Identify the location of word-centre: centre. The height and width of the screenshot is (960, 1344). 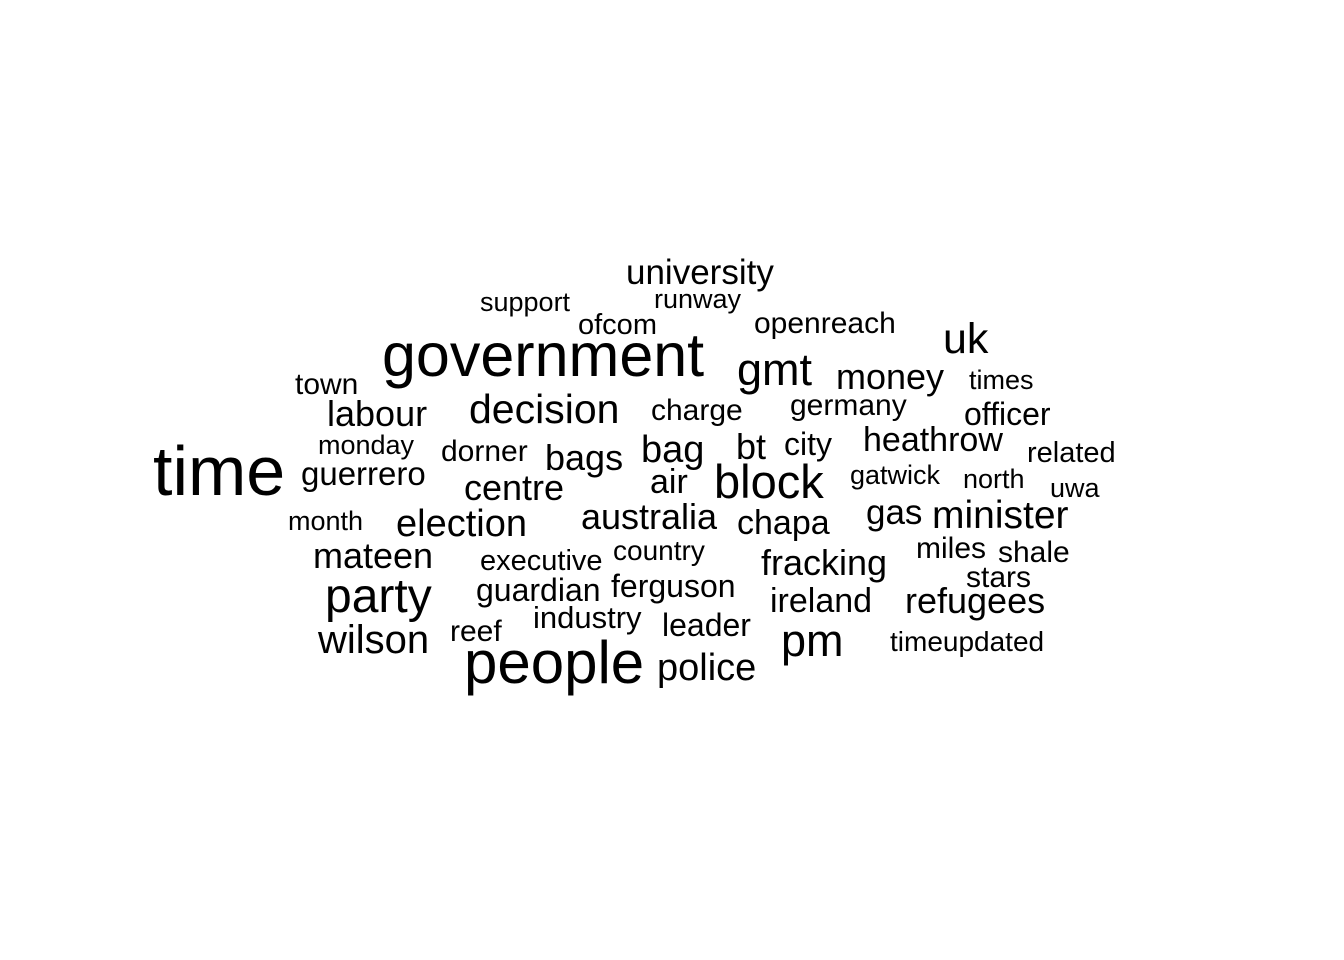
(514, 487).